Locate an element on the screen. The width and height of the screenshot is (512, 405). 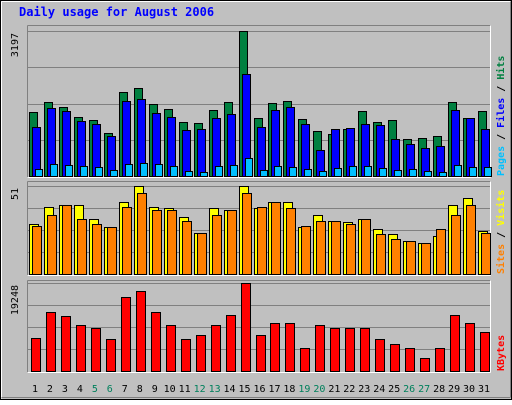
x-tick-label-day-9: 9 is located at coordinates (155, 389).